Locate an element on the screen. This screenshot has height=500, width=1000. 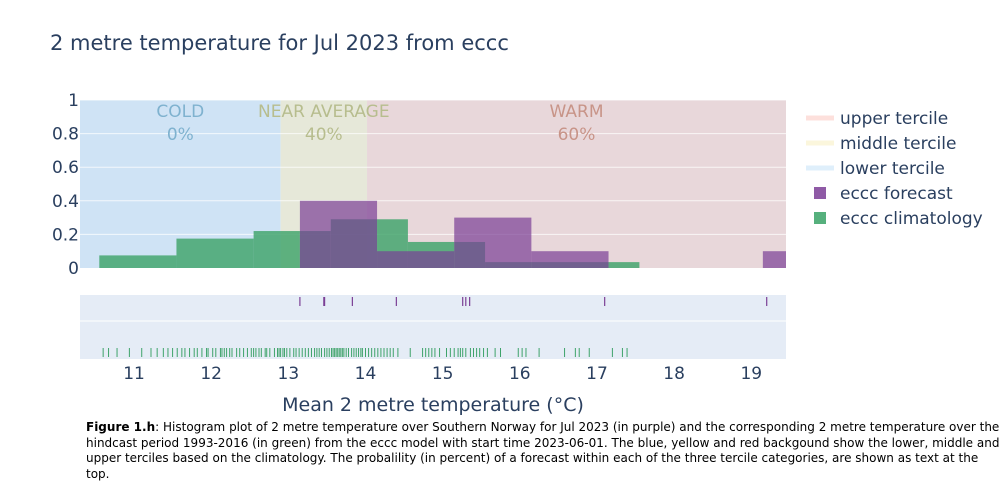
legend-label: lower tercile is located at coordinates (892, 169).